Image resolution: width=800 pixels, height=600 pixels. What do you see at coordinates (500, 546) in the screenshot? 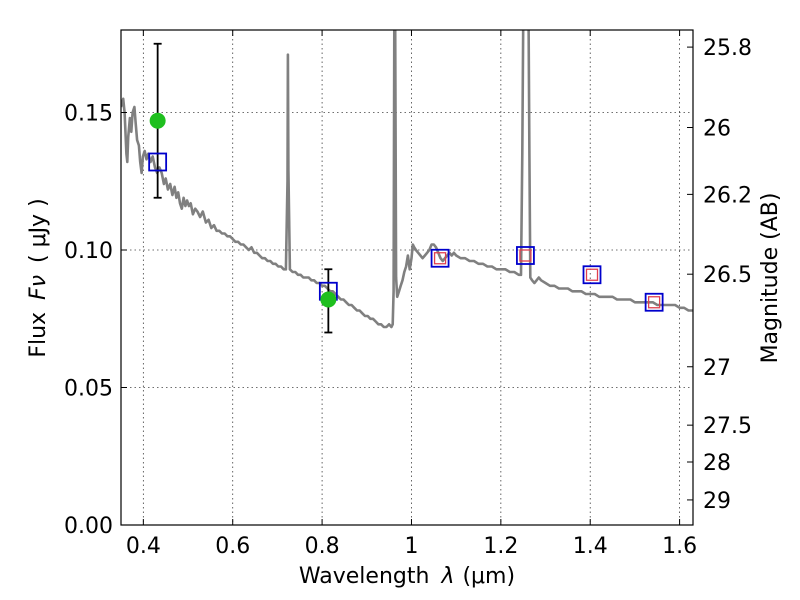
I see `x-tick-label: 1.2` at bounding box center [500, 546].